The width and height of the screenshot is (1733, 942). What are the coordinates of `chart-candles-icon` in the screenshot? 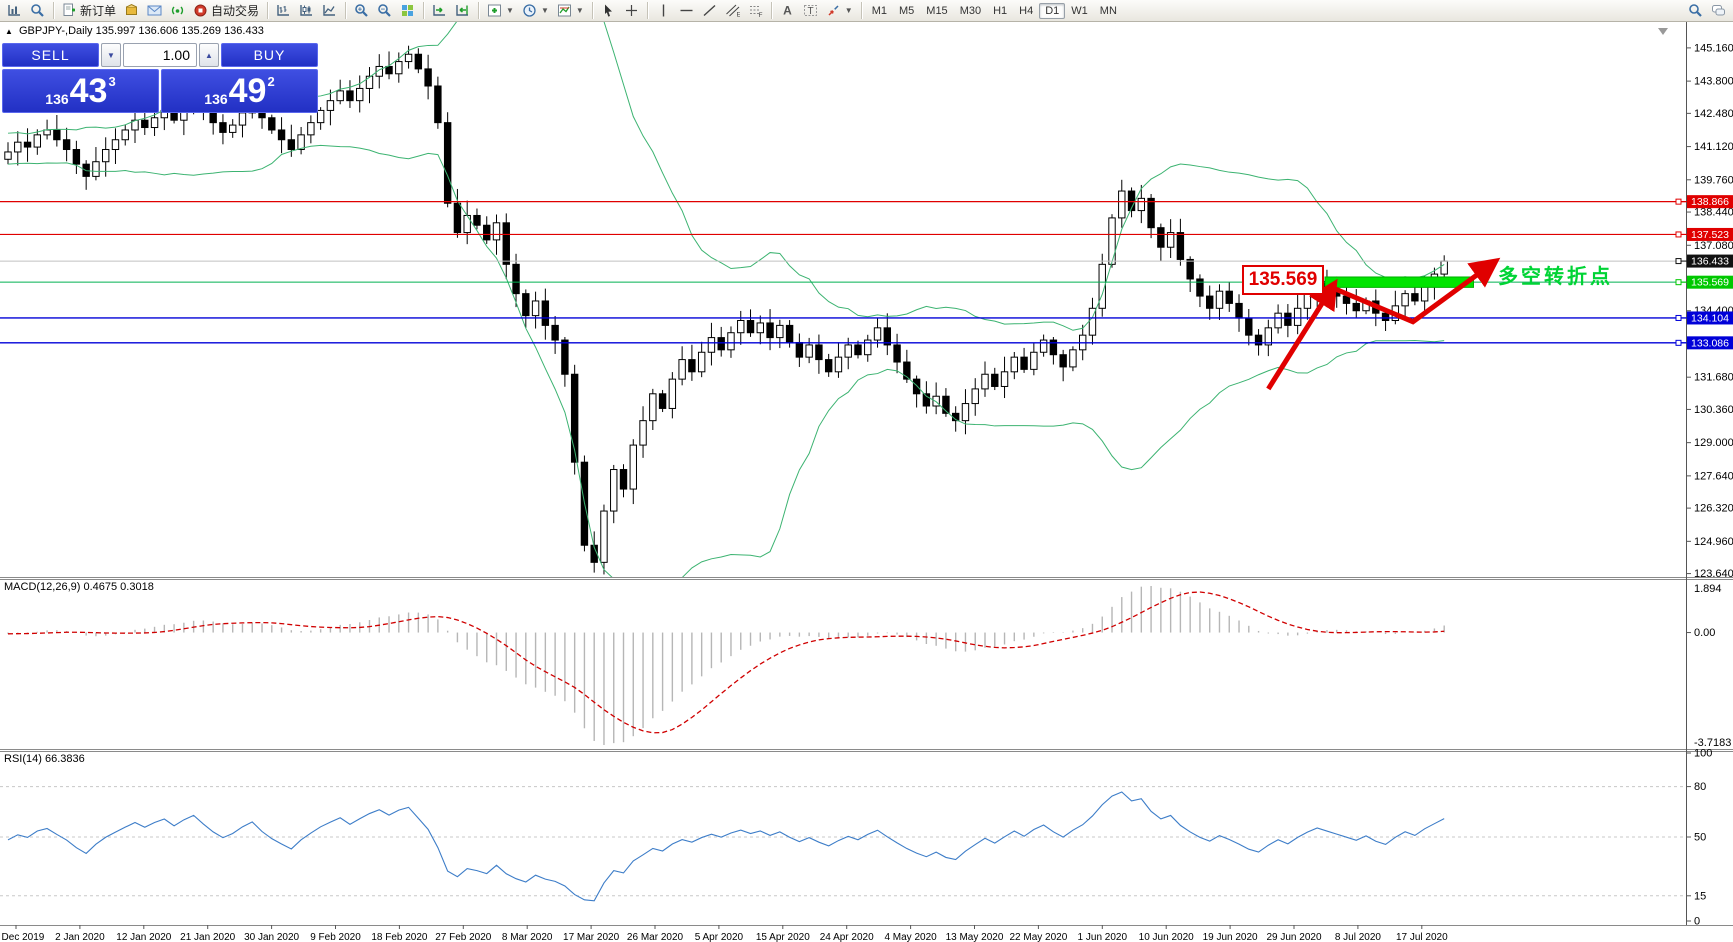 It's located at (306, 10).